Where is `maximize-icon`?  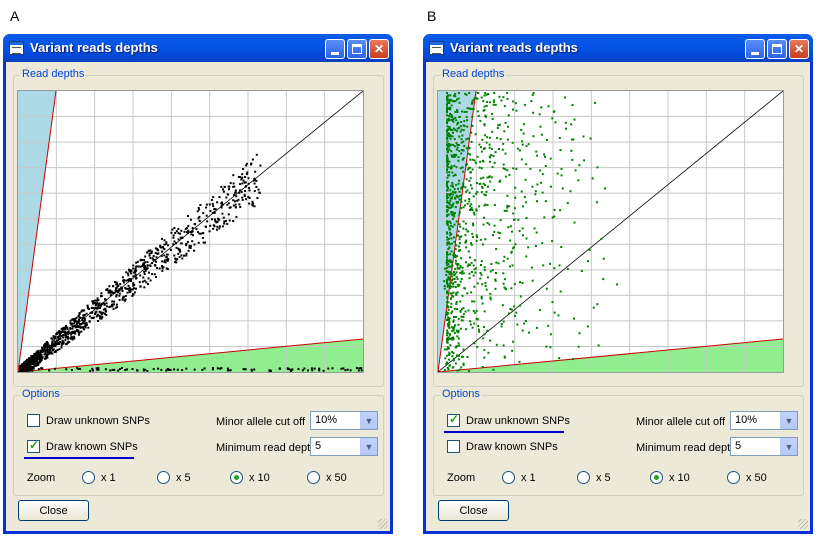
maximize-icon is located at coordinates (777, 49).